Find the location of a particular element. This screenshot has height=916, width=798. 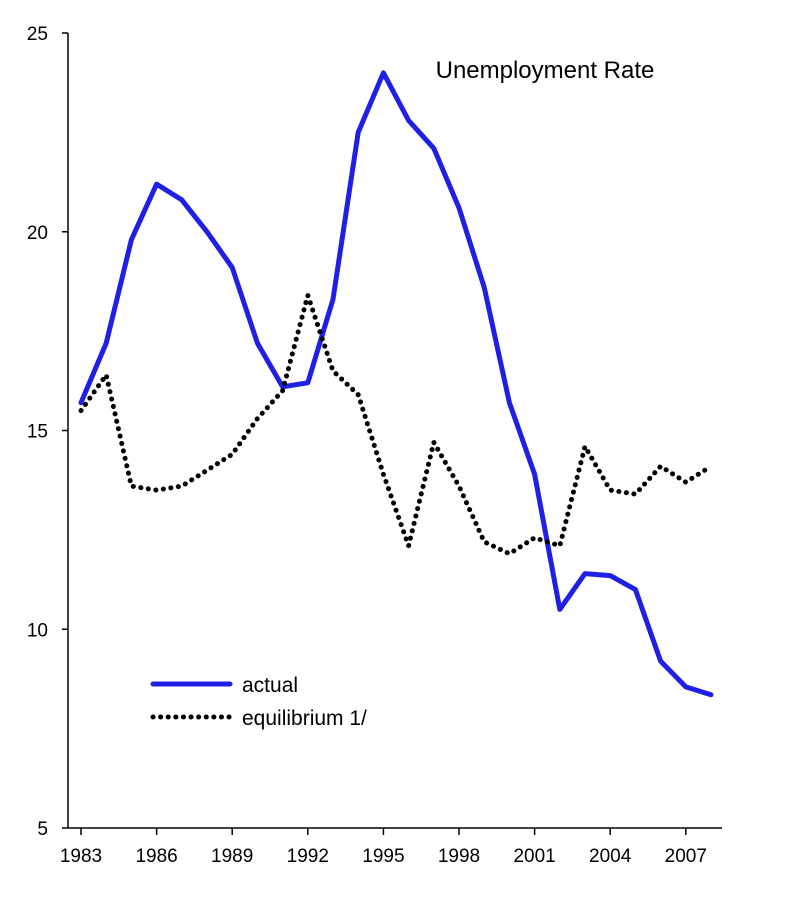

y-tick-label: 15 is located at coordinates (37, 432).